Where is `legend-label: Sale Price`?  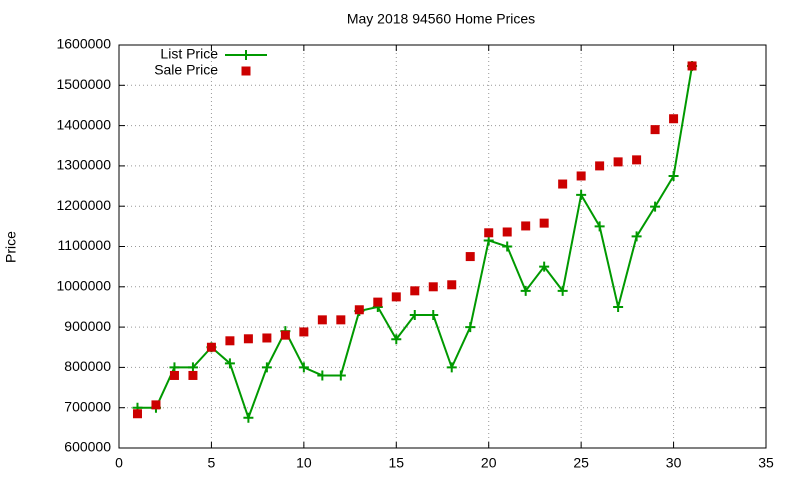
legend-label: Sale Price is located at coordinates (186, 70).